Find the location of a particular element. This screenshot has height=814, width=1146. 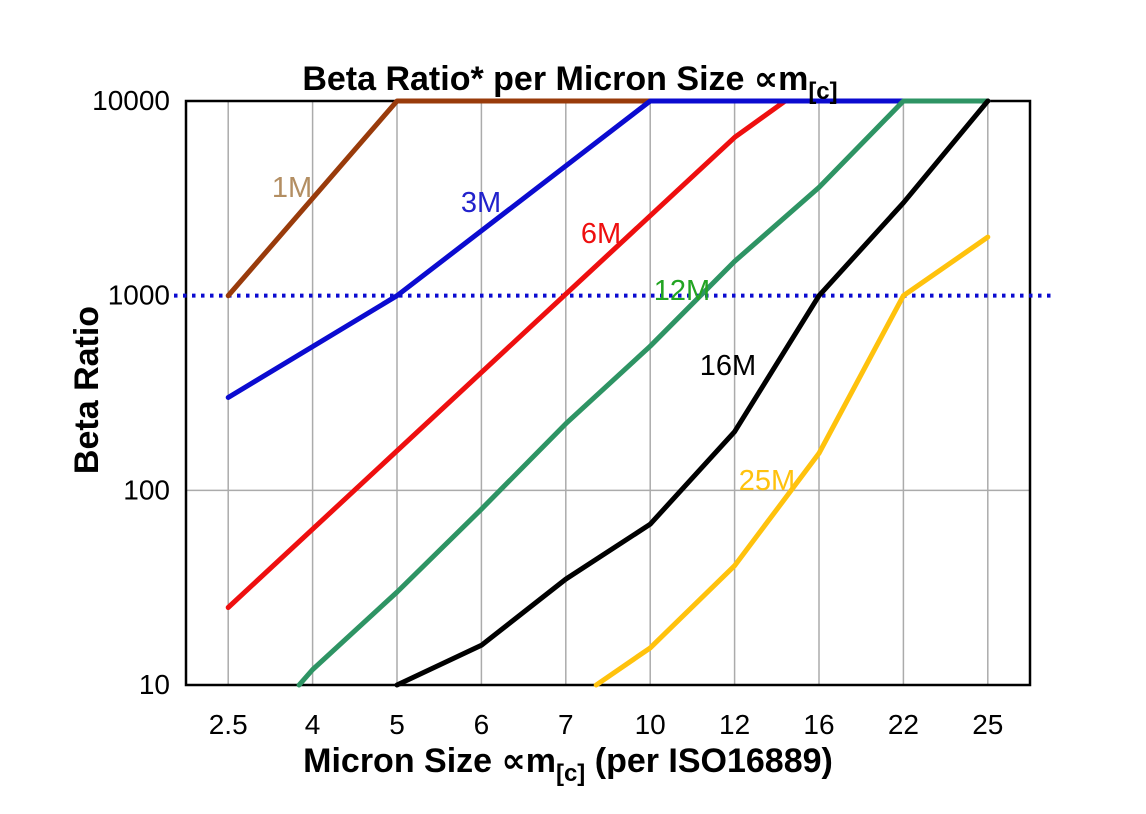

y-tick-label: 1000 is located at coordinates (139, 295).